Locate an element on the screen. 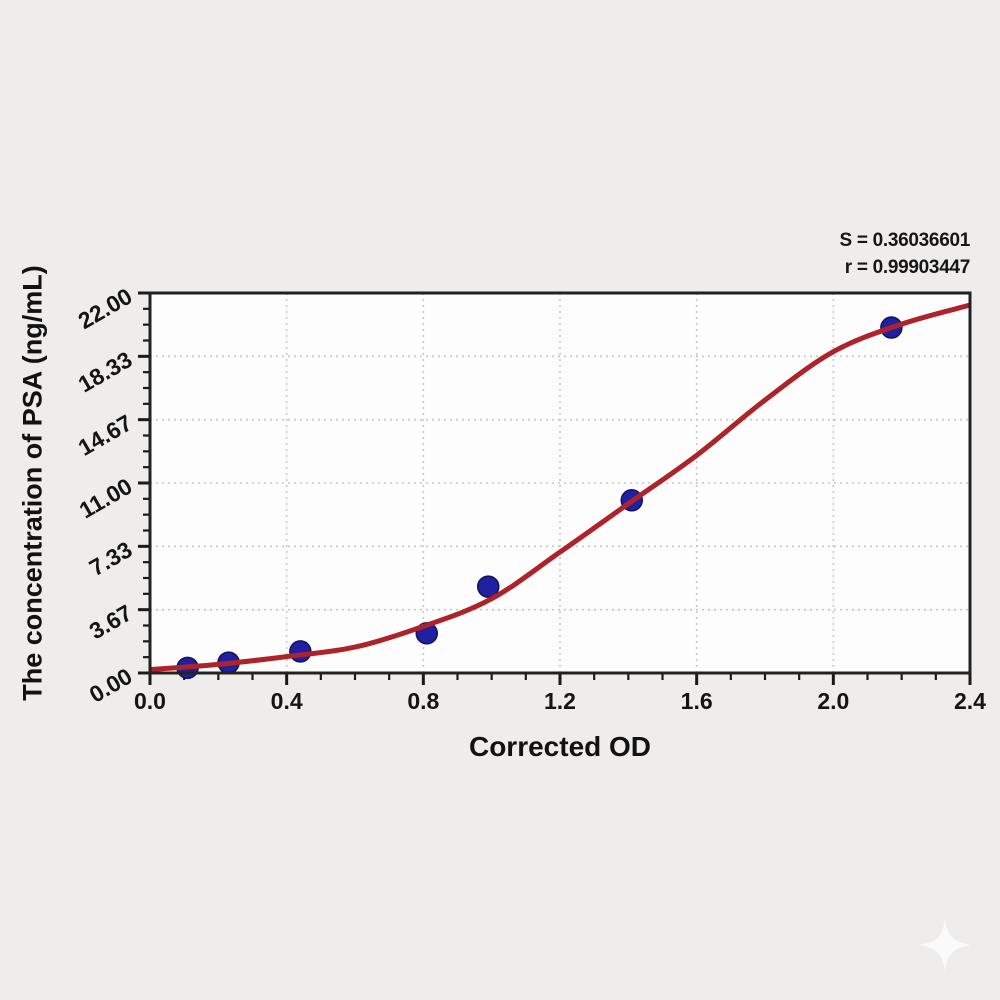 The width and height of the screenshot is (1000, 1000). y-tick-label: 22.00 is located at coordinates (105, 308).